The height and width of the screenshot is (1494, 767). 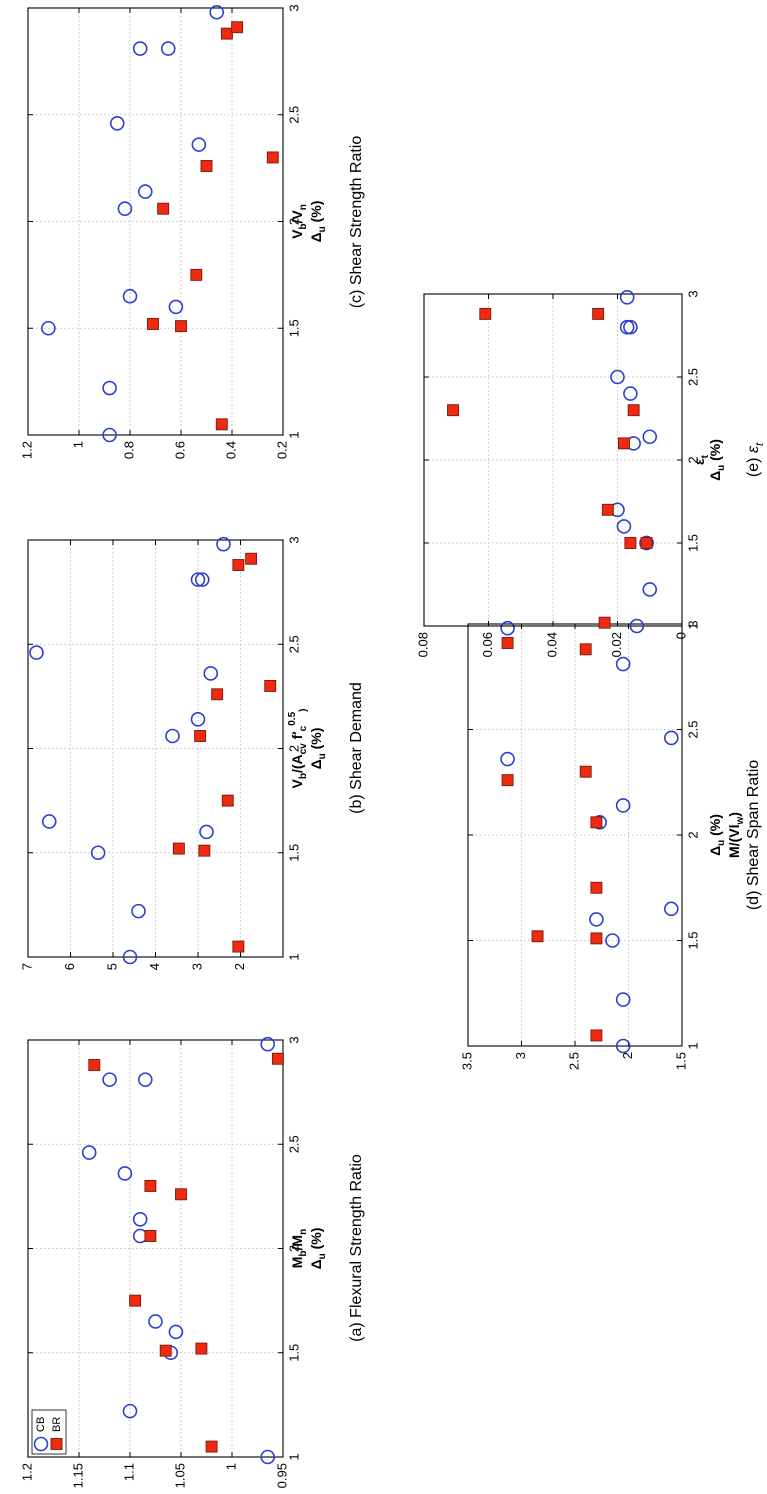 What do you see at coordinates (230, 450) in the screenshot?
I see `y-tick-label: 0.4` at bounding box center [230, 450].